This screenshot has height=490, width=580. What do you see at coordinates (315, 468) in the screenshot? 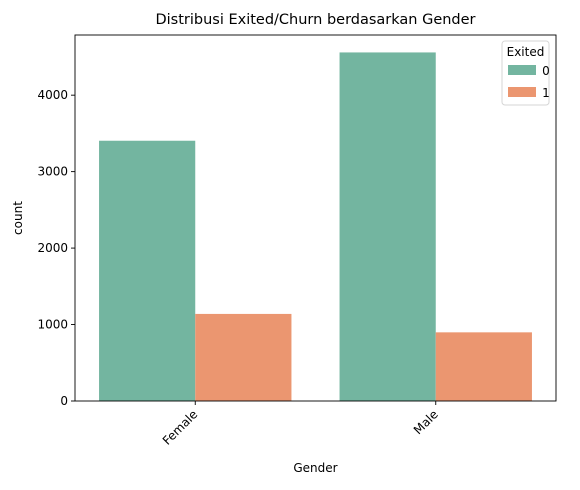
I see `x-axis-label: Gender` at bounding box center [315, 468].